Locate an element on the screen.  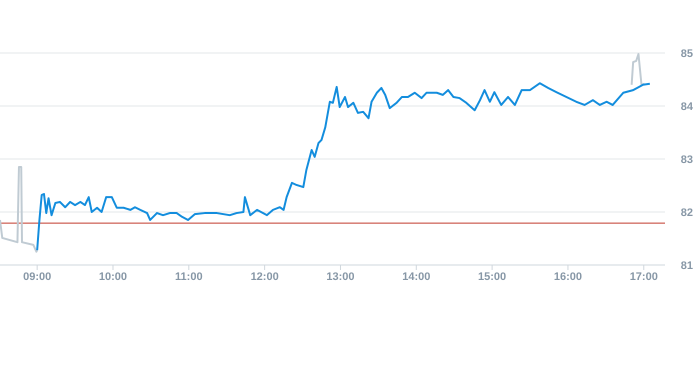
y-tick-label: 85 is located at coordinates (686, 54).